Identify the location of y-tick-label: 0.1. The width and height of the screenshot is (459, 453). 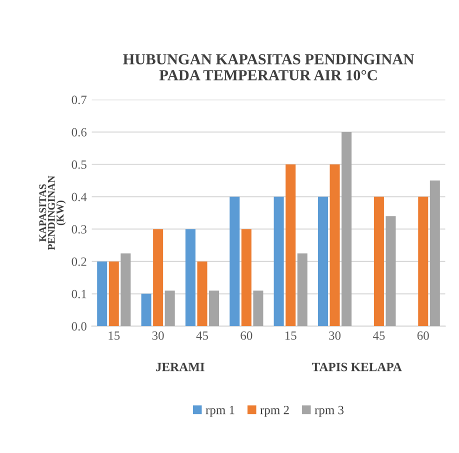
(79, 294).